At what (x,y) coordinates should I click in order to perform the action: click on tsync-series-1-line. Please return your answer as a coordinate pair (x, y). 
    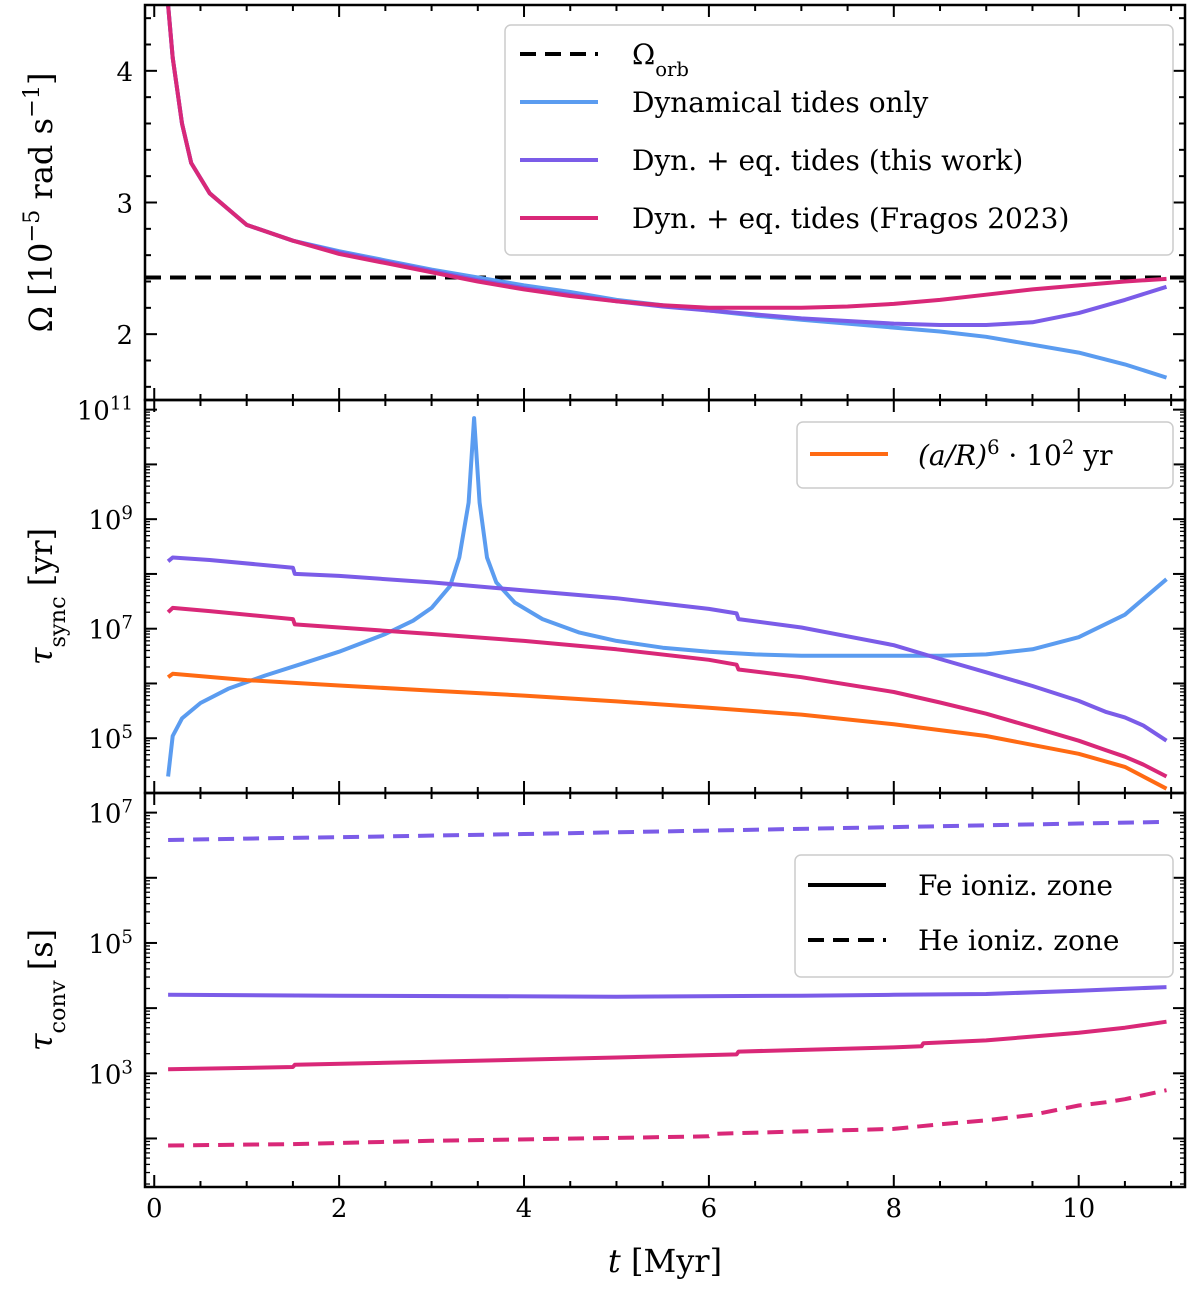
    Looking at the image, I should click on (667, 649).